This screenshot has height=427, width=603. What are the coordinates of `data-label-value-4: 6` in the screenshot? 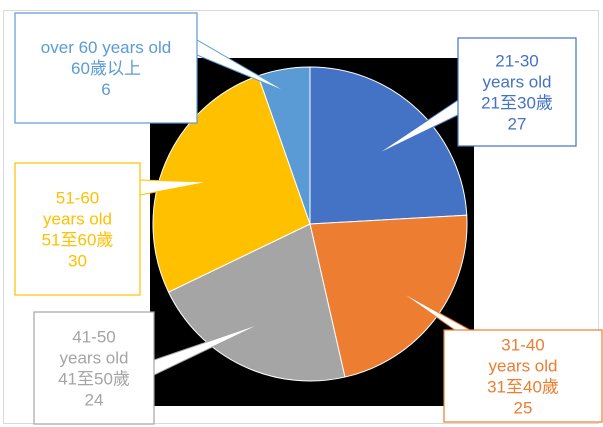 It's located at (105, 89).